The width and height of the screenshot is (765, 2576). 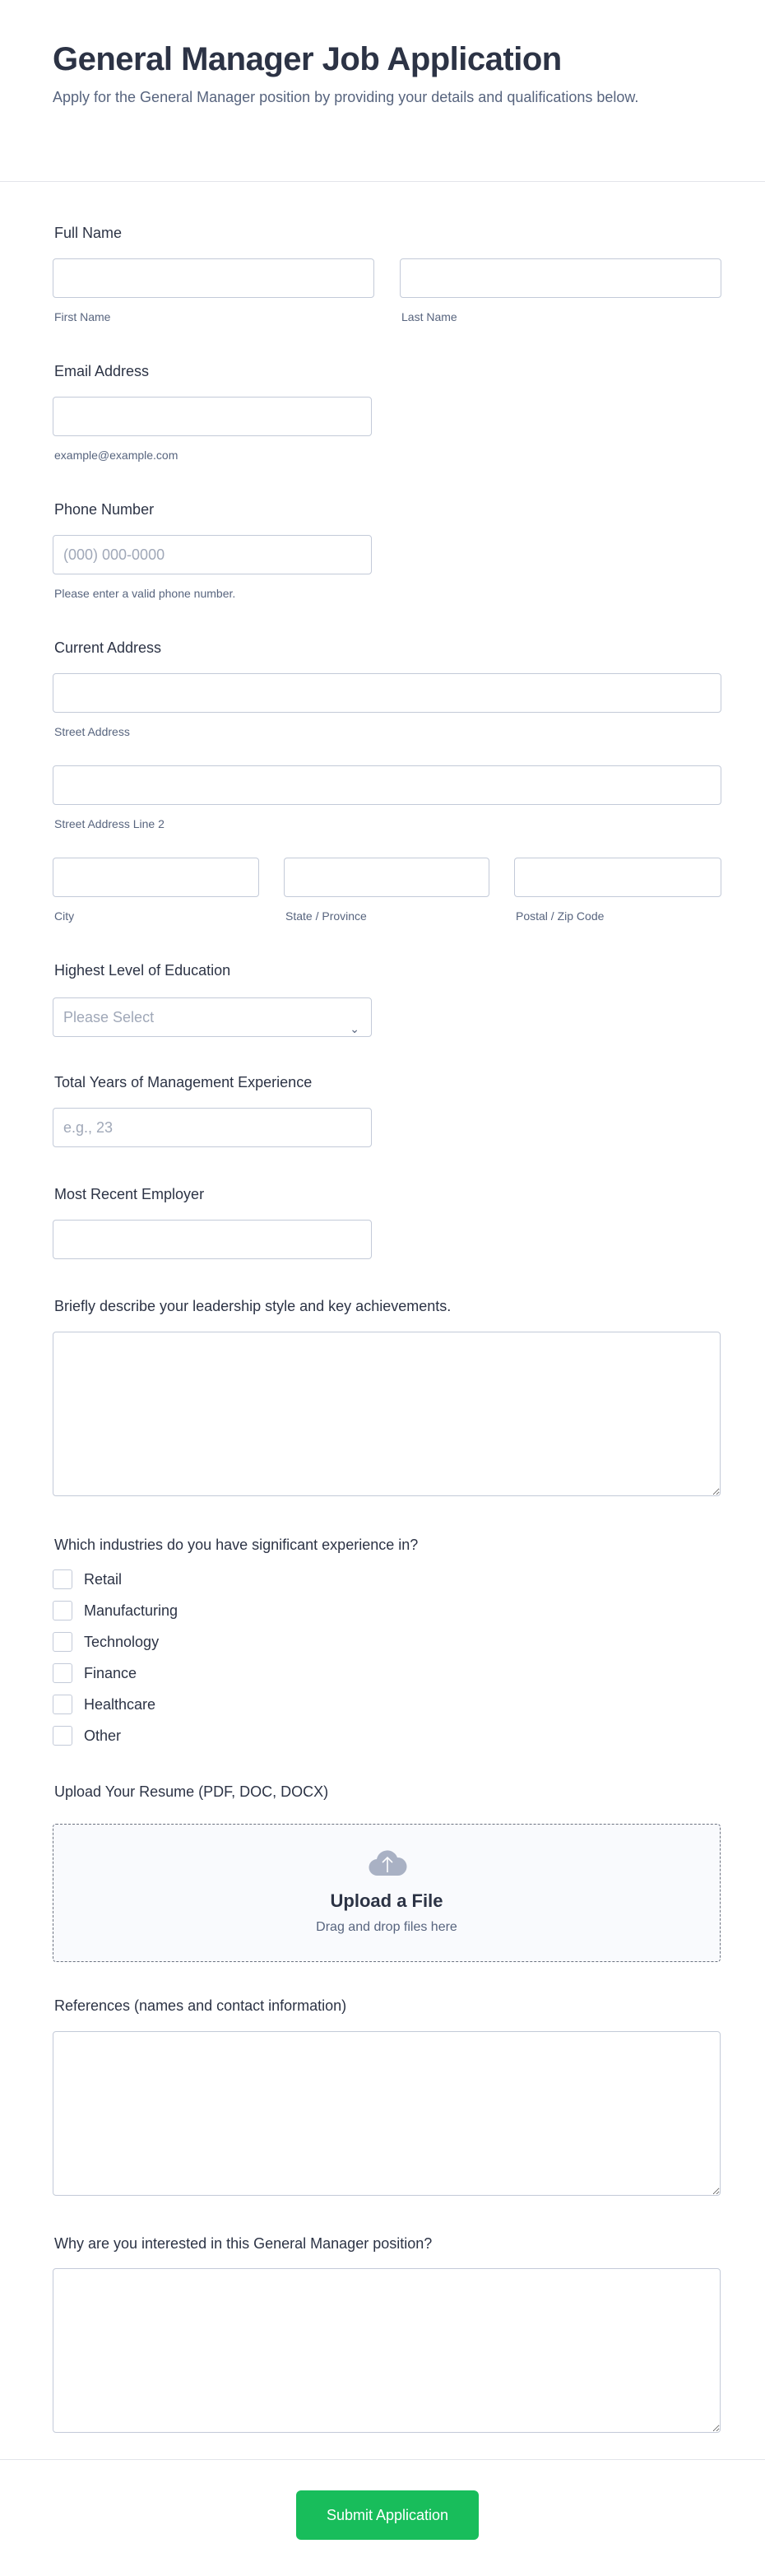 What do you see at coordinates (62, 1642) in the screenshot?
I see `checkbox-technology` at bounding box center [62, 1642].